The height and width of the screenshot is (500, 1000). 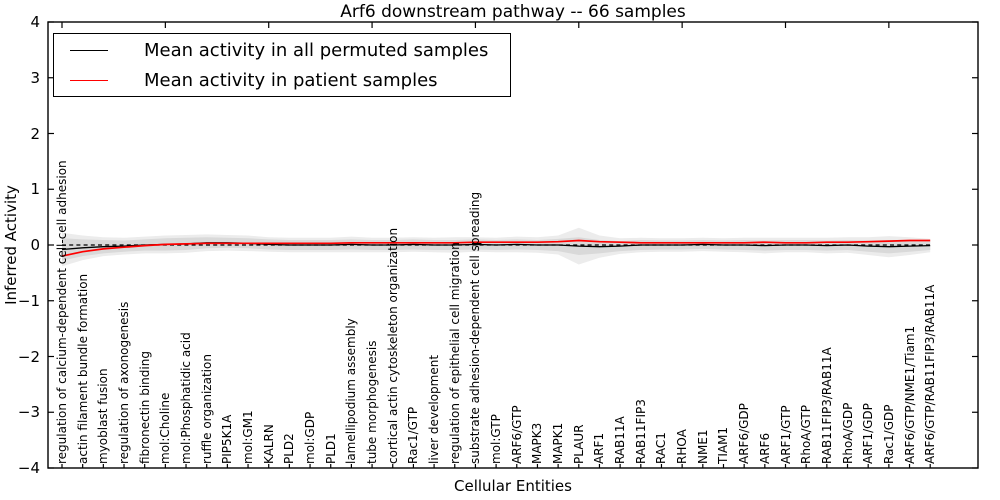 I want to click on x-tick-label: PLAUR, so click(x=578, y=444).